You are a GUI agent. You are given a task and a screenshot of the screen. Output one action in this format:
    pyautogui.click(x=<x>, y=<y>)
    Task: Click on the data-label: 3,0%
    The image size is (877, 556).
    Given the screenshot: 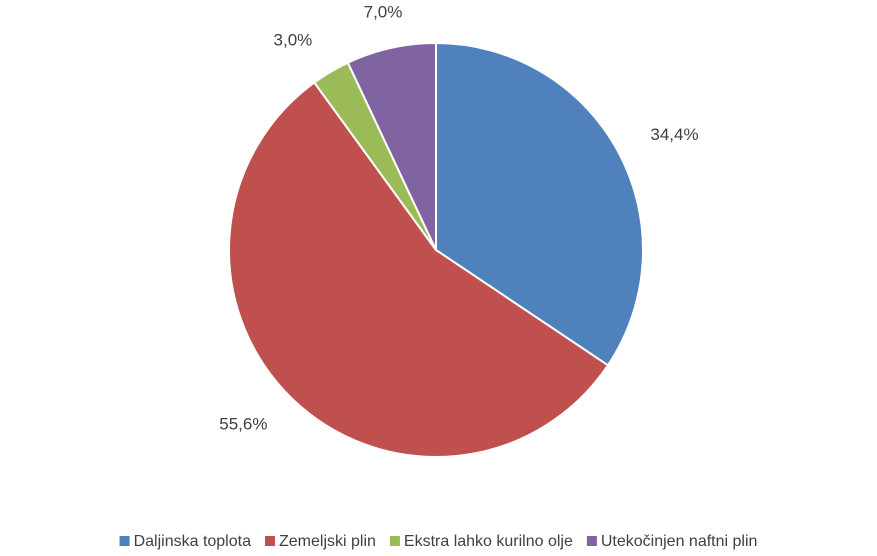 What is the action you would take?
    pyautogui.click(x=293, y=39)
    